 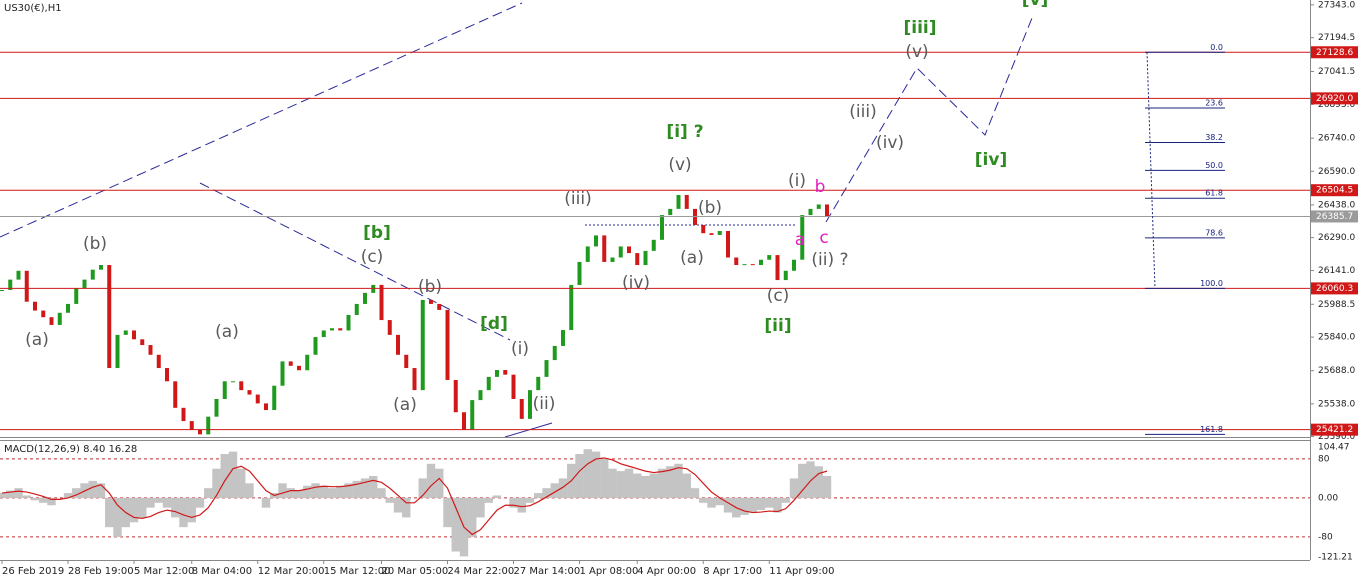 I want to click on wave-projection, so click(x=929, y=120).